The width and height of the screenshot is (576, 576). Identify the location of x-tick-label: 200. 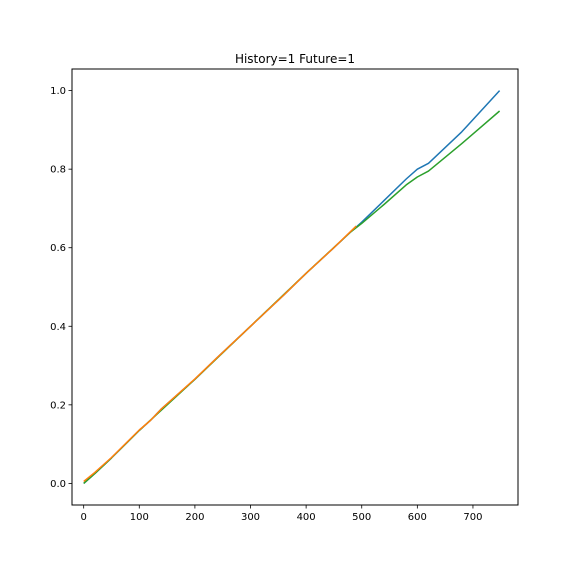
(194, 517).